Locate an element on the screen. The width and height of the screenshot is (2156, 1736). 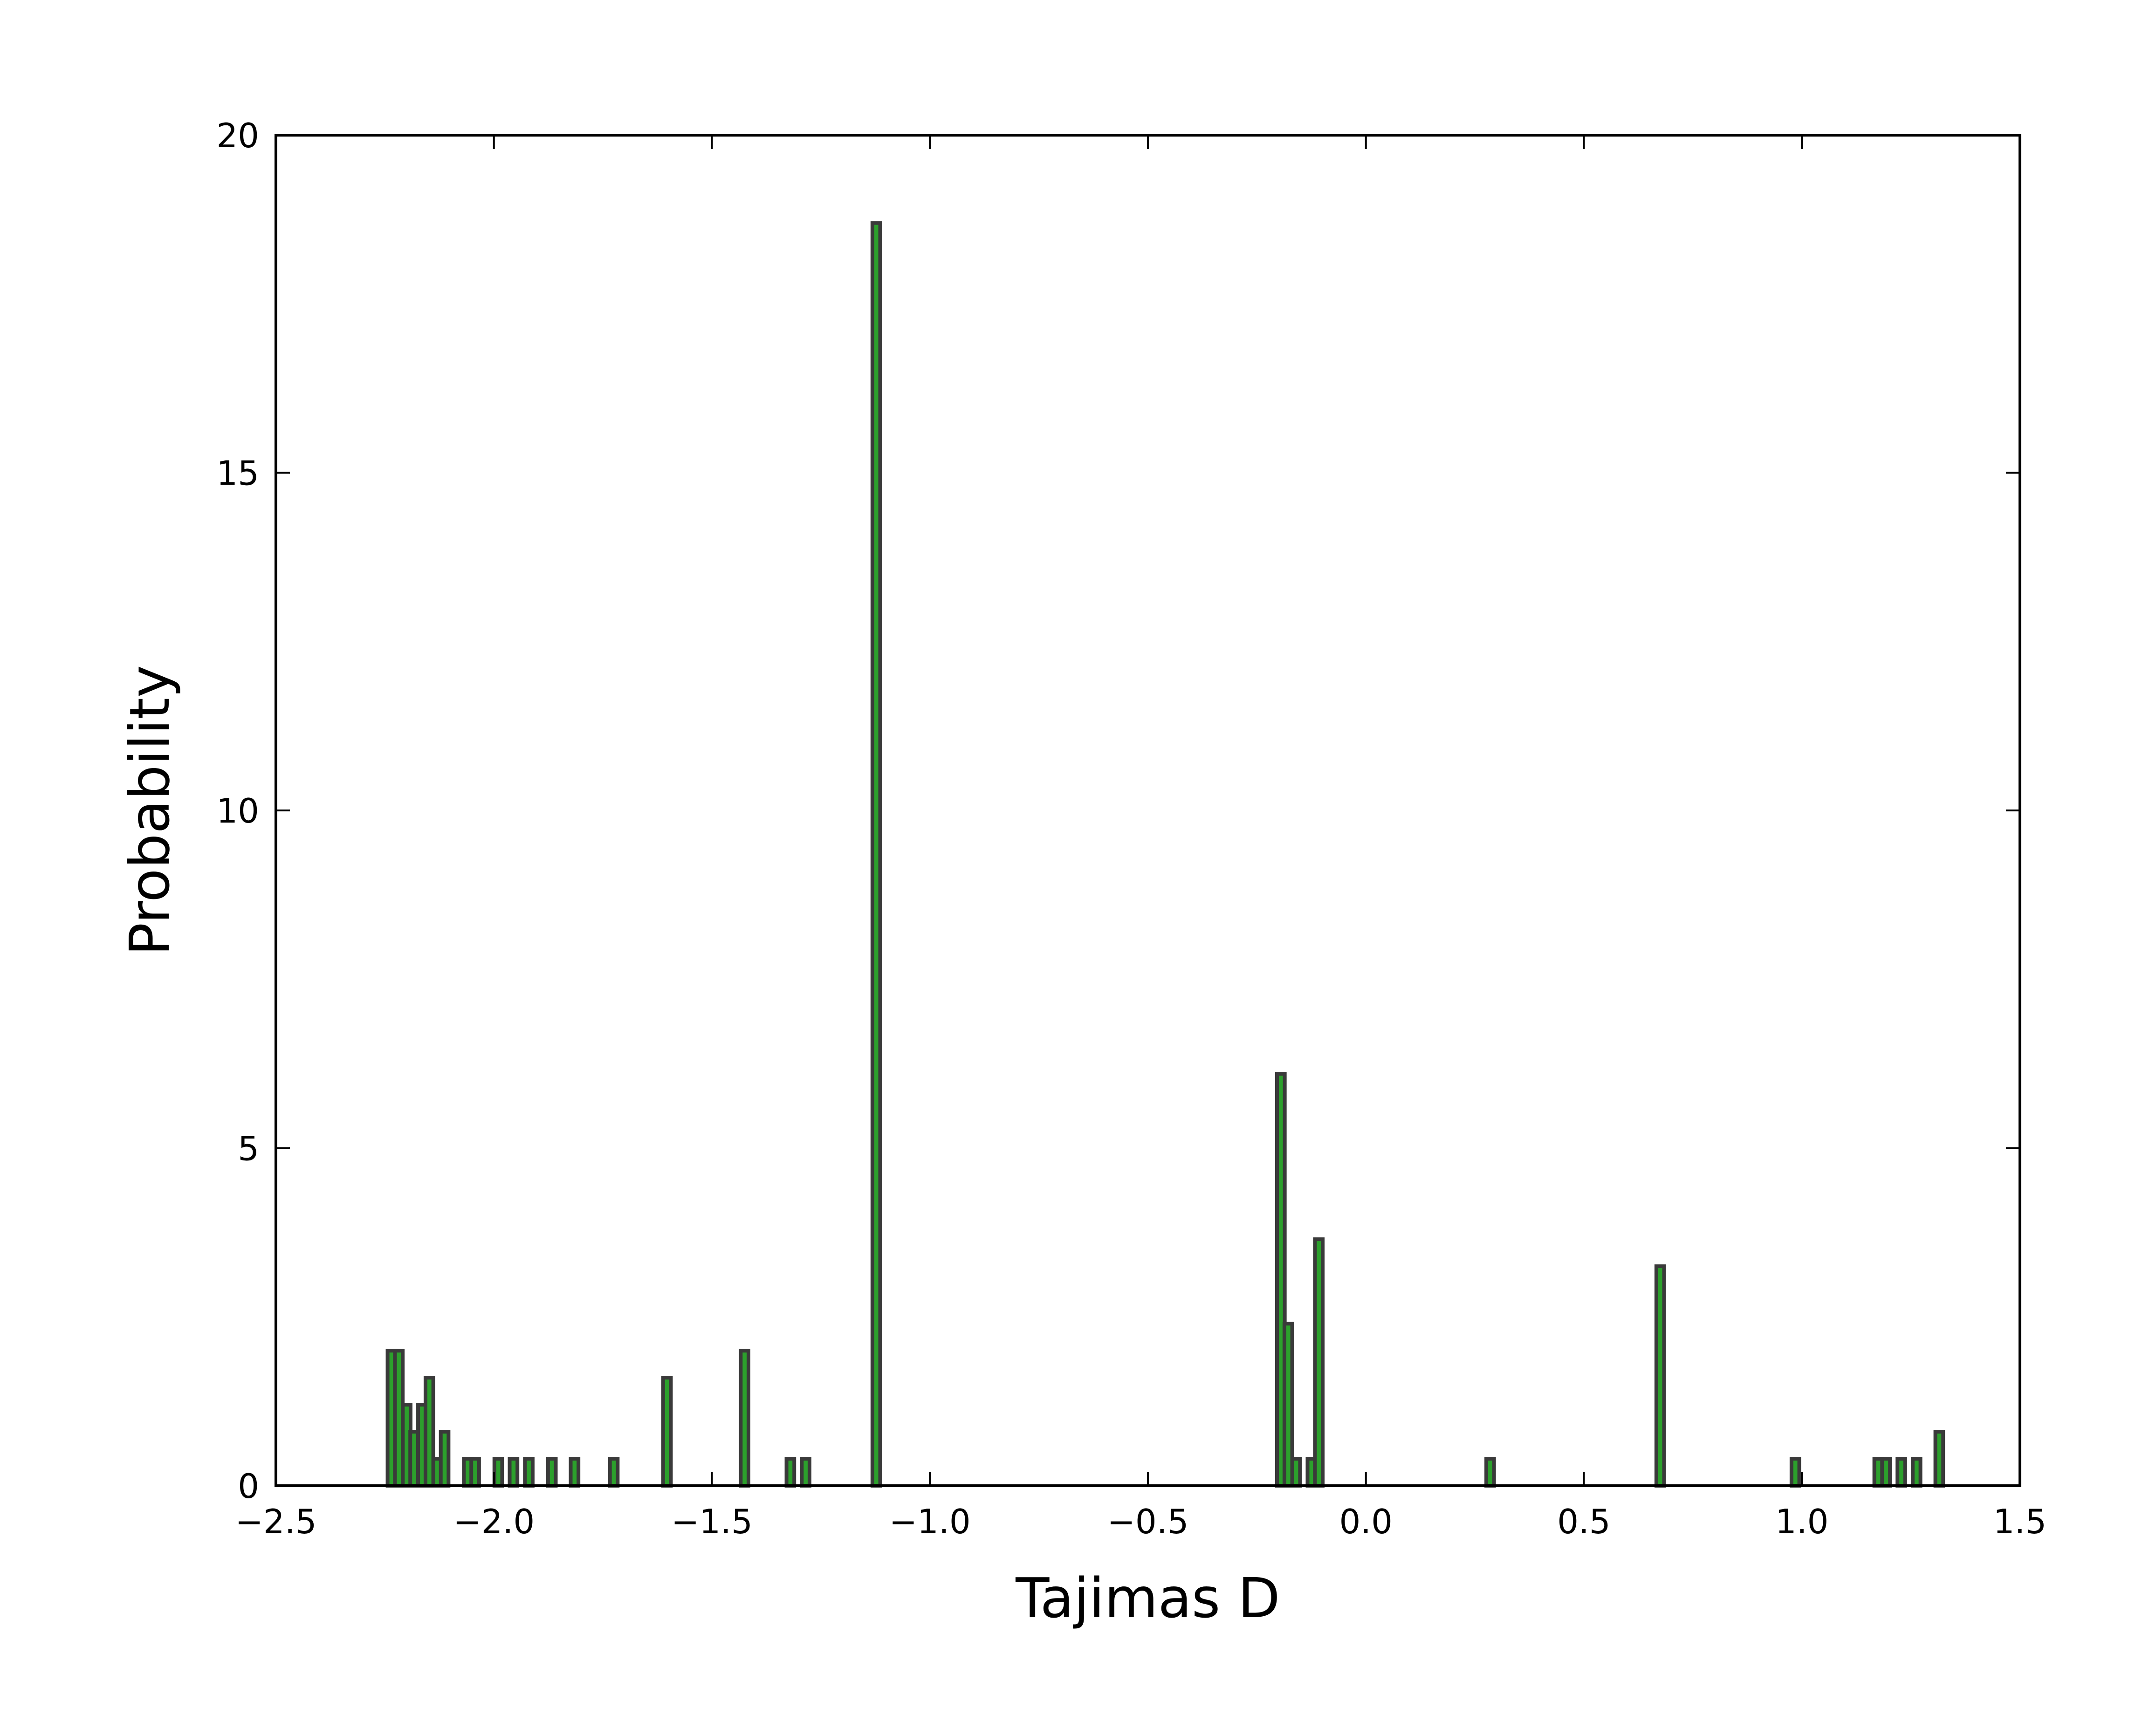
x-tick-label: −1.5 is located at coordinates (712, 1521).